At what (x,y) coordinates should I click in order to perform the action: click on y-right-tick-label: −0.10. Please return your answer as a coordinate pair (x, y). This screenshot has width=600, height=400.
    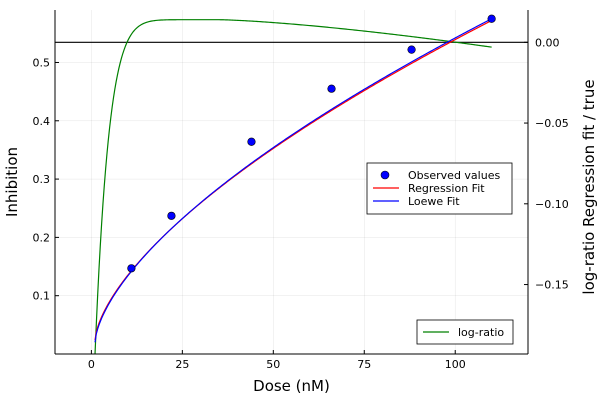
    Looking at the image, I should click on (552, 204).